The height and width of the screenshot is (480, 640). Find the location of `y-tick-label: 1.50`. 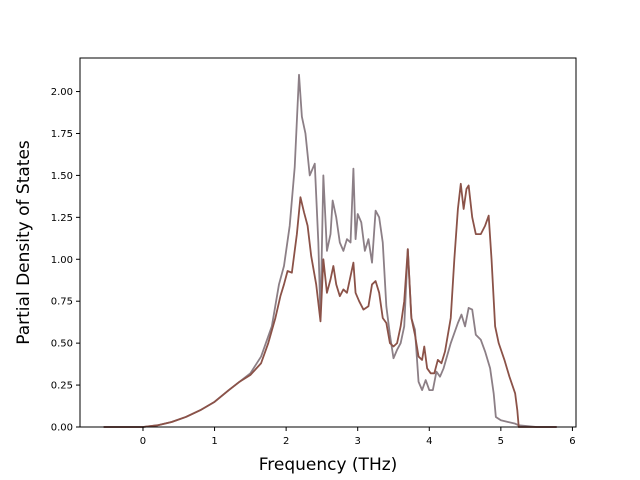

y-tick-label: 1.50 is located at coordinates (62, 176).